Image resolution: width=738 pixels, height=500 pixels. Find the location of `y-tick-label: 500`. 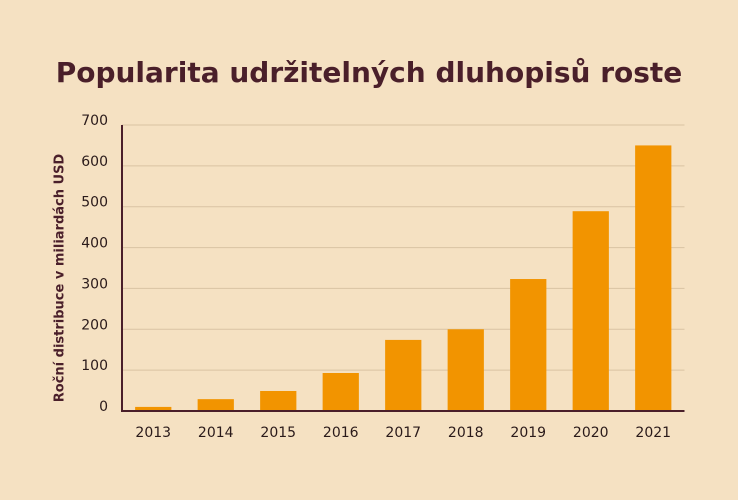

y-tick-label: 500 is located at coordinates (94, 203).